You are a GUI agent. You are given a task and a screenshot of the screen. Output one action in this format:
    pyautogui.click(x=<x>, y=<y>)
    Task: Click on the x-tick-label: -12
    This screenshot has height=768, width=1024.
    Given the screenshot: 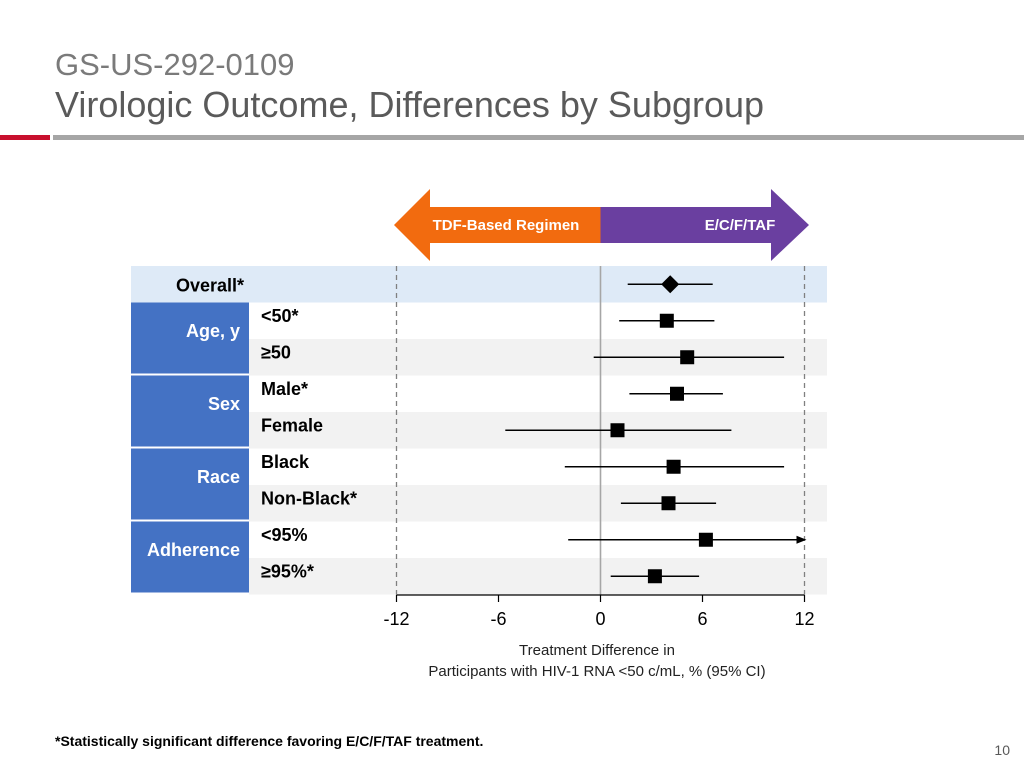 What is the action you would take?
    pyautogui.click(x=396, y=619)
    